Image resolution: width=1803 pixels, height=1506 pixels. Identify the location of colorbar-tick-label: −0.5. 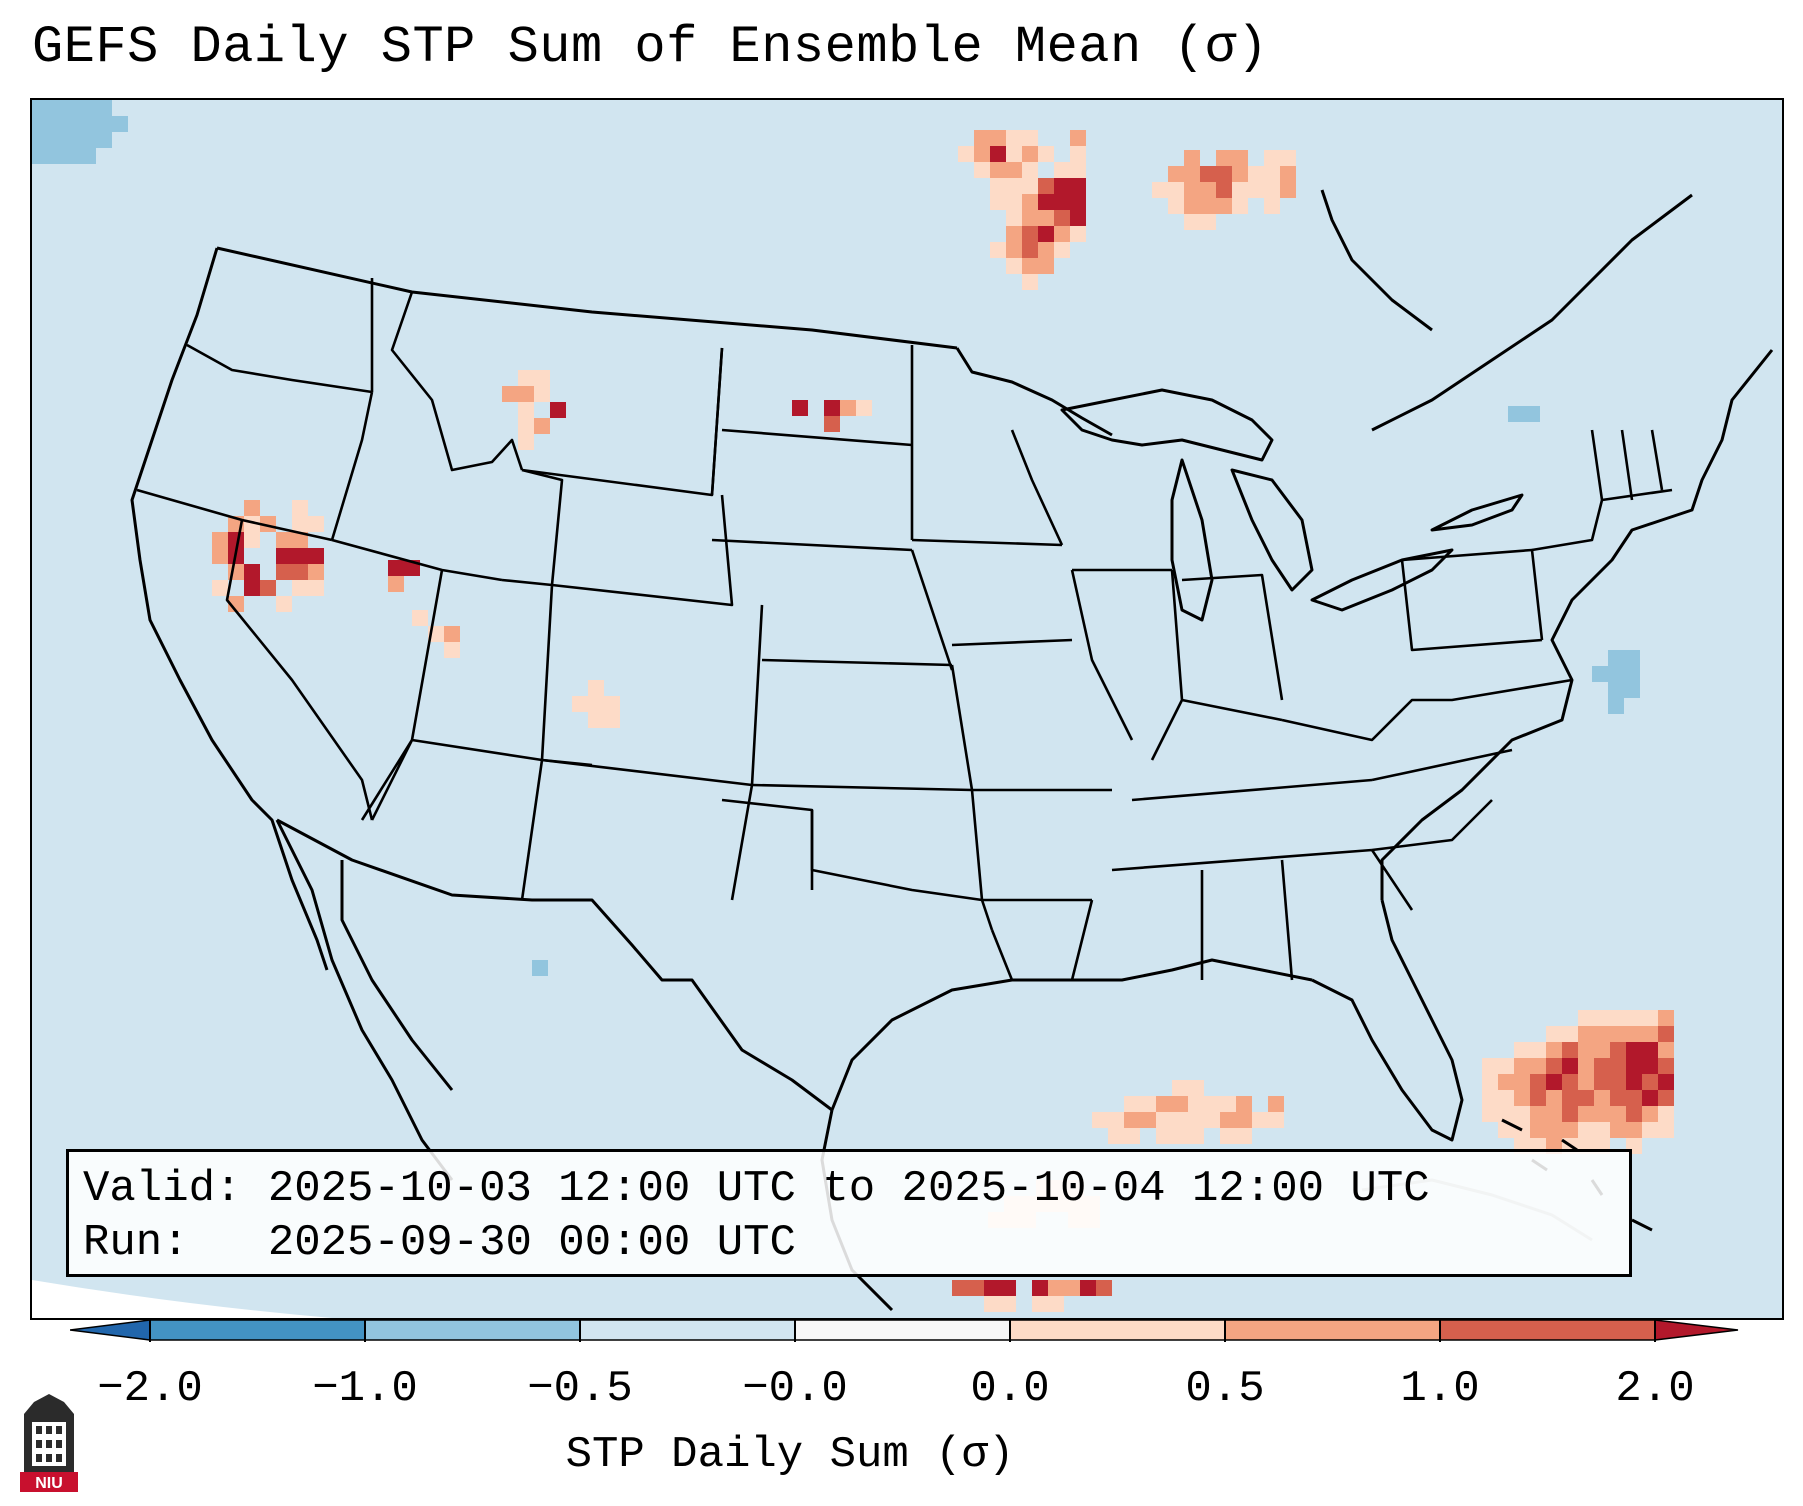
(580, 1389).